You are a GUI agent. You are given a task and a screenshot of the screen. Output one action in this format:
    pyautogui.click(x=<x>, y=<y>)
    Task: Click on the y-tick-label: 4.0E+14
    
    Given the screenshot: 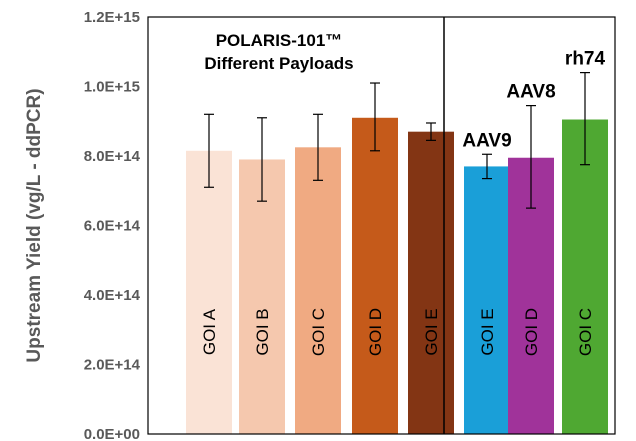 What is the action you would take?
    pyautogui.click(x=112, y=295)
    